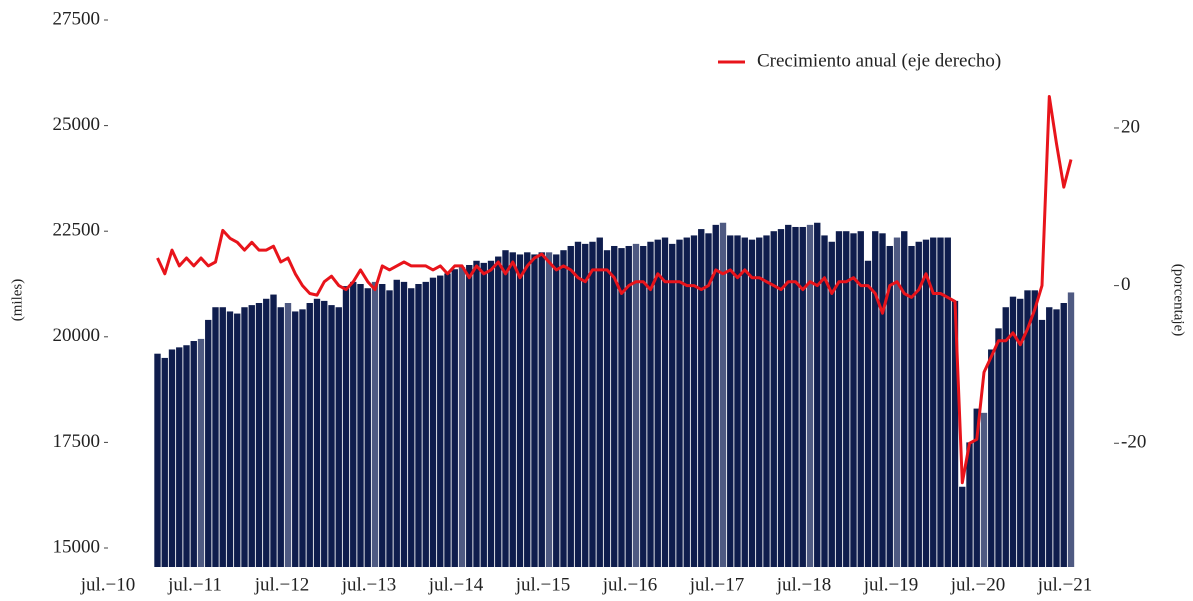 This screenshot has width=1193, height=601. I want to click on x-tick-label: jul.−19, so click(891, 584).